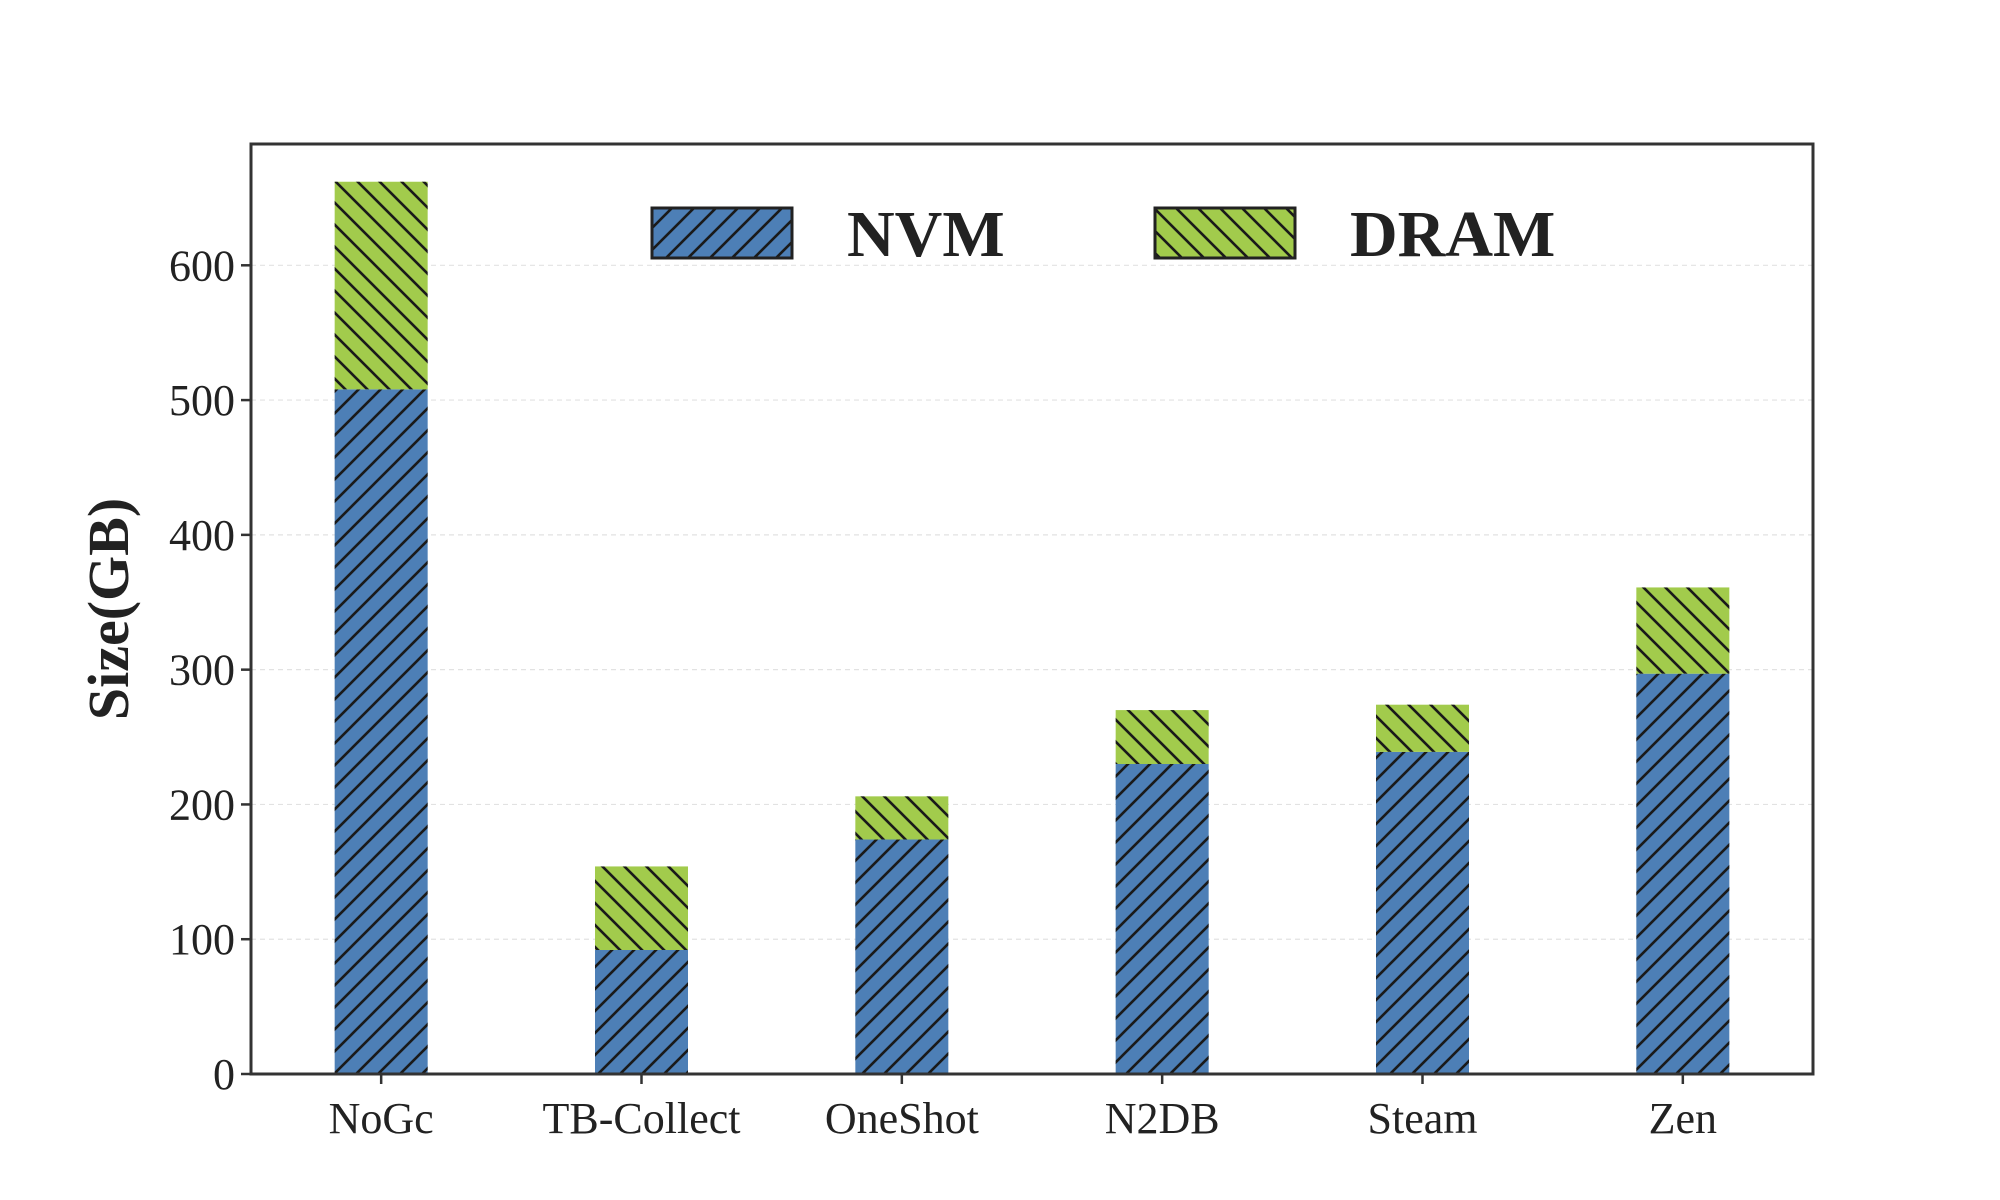  What do you see at coordinates (381, 1118) in the screenshot?
I see `x-tick-label-nogc: NoGc` at bounding box center [381, 1118].